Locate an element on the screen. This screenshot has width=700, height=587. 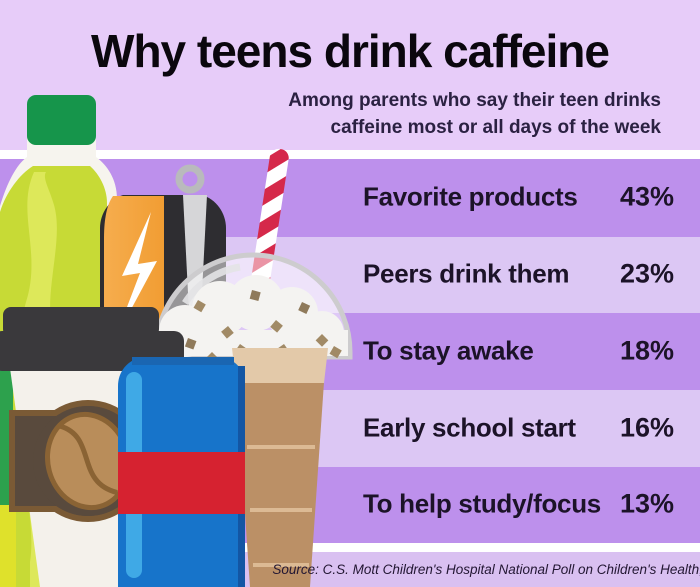
row-label: To stay awake is located at coordinates (448, 350).